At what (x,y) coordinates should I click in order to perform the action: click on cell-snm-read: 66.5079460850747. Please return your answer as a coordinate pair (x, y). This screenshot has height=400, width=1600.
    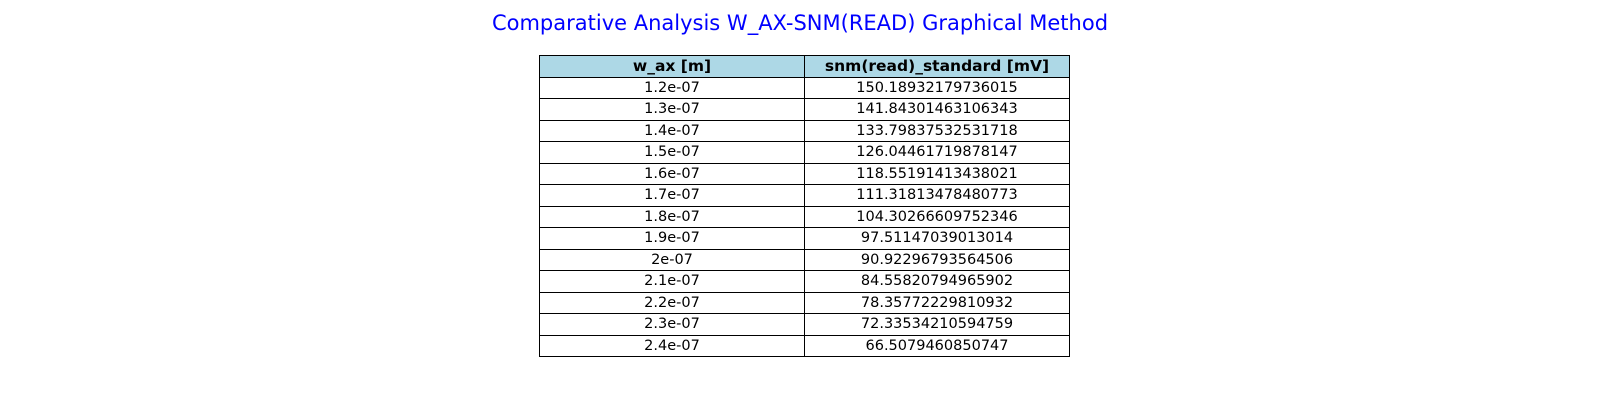
    Looking at the image, I should click on (937, 345).